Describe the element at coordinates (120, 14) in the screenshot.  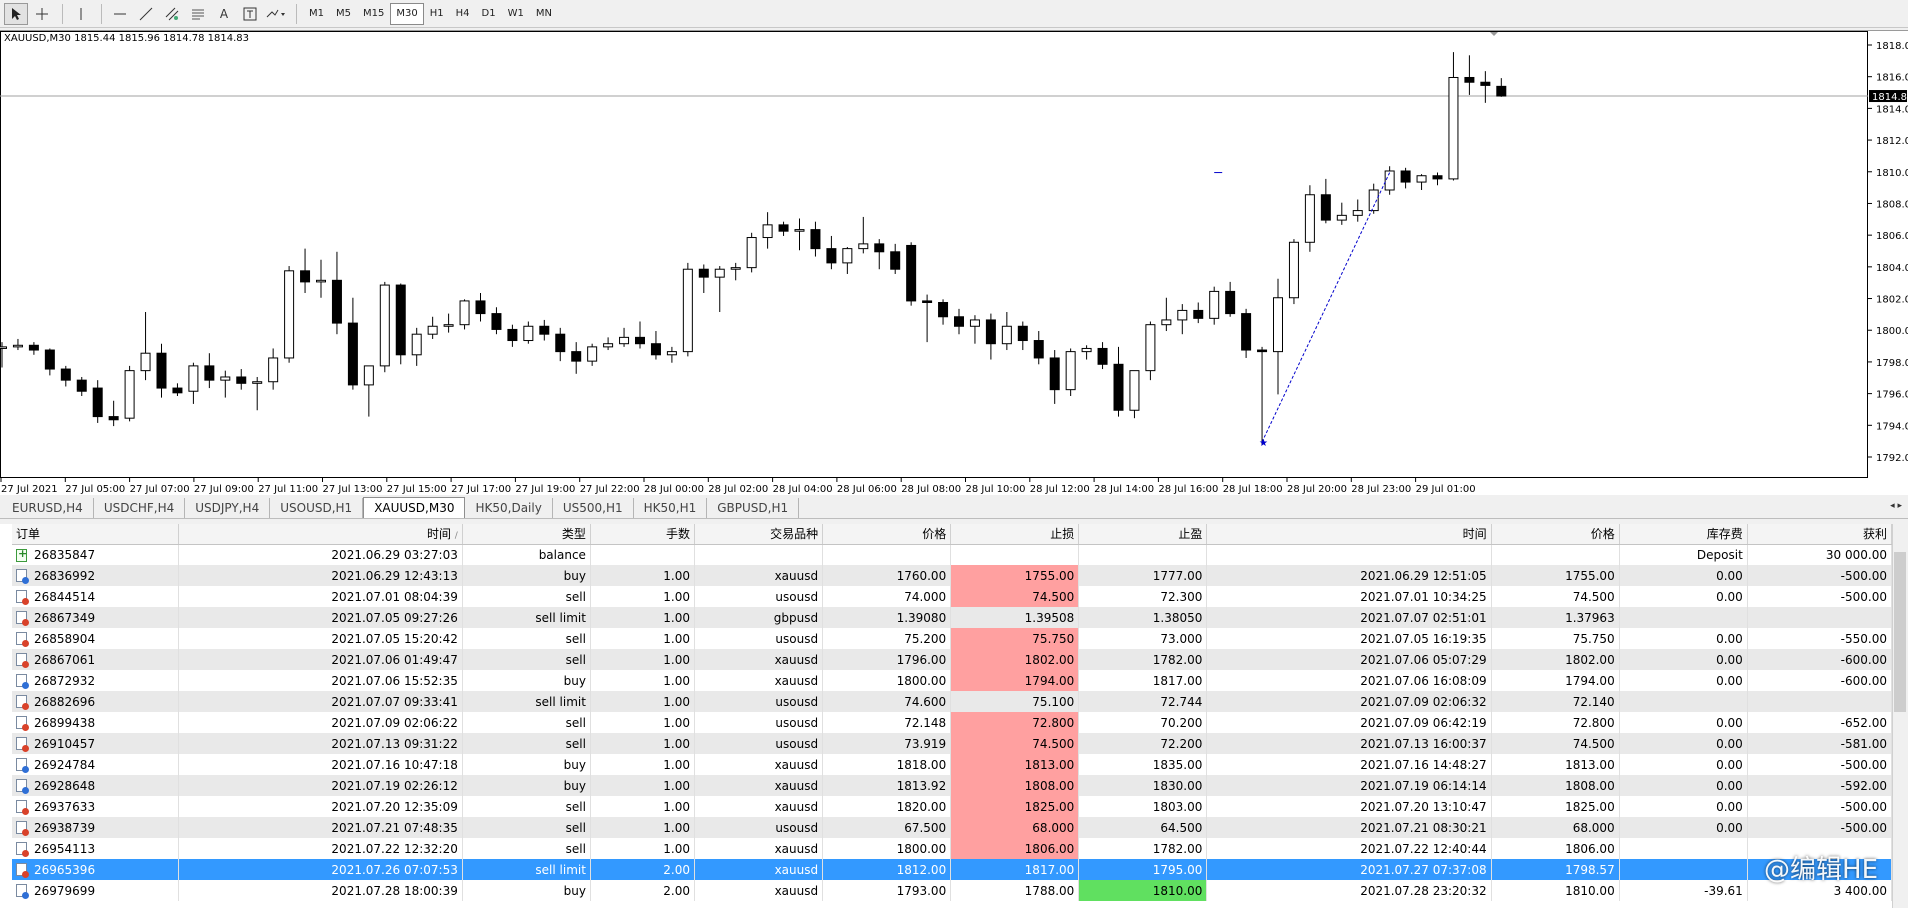
I see `horizontal-line-icon` at that location.